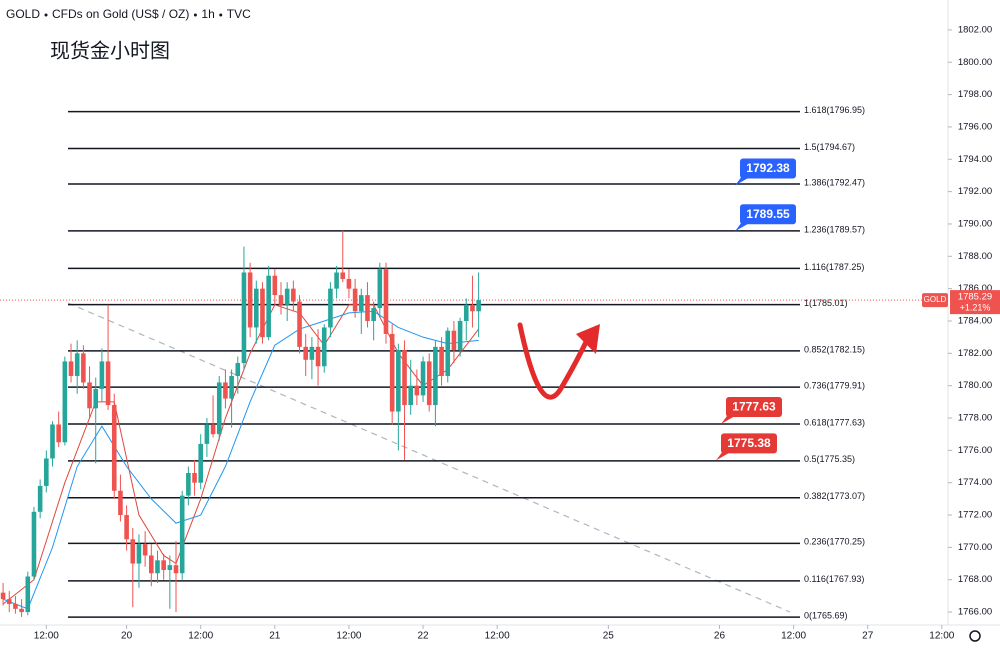 Image resolution: width=1000 pixels, height=652 pixels. What do you see at coordinates (975, 321) in the screenshot?
I see `y-tick-label: 1784.00` at bounding box center [975, 321].